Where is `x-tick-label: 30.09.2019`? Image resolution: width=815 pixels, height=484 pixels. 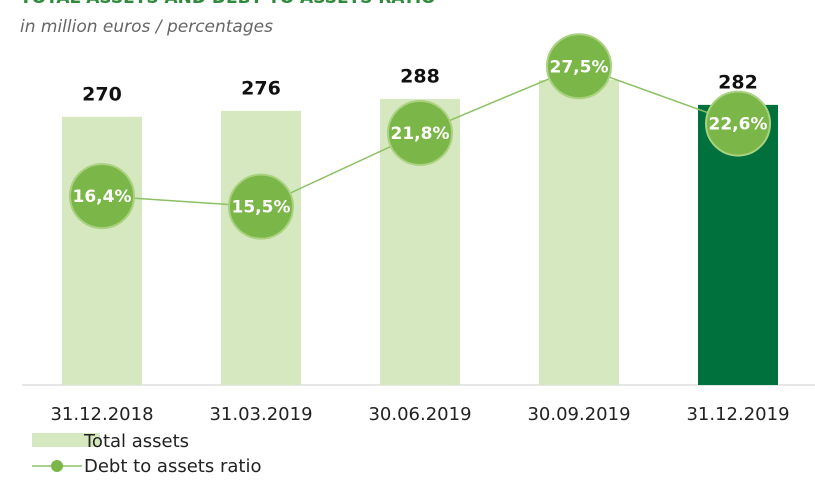
x-tick-label: 30.09.2019 is located at coordinates (578, 414).